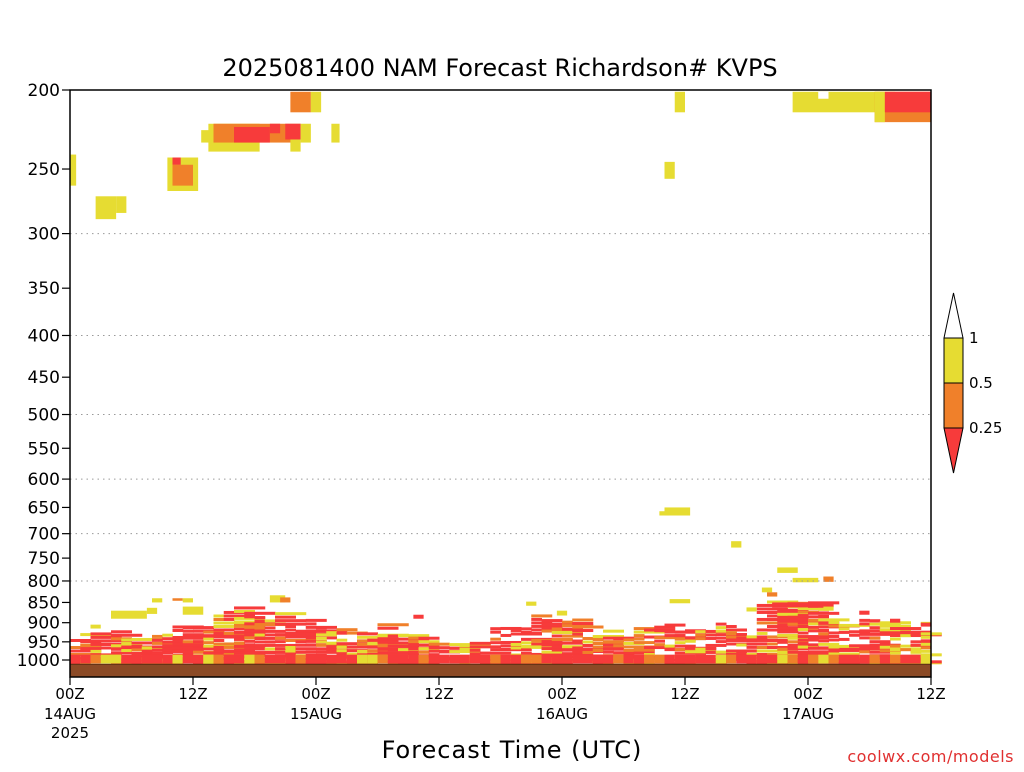 Image resolution: width=1024 pixels, height=772 pixels. Describe the element at coordinates (44, 480) in the screenshot. I see `y-tick-label: 600` at that location.